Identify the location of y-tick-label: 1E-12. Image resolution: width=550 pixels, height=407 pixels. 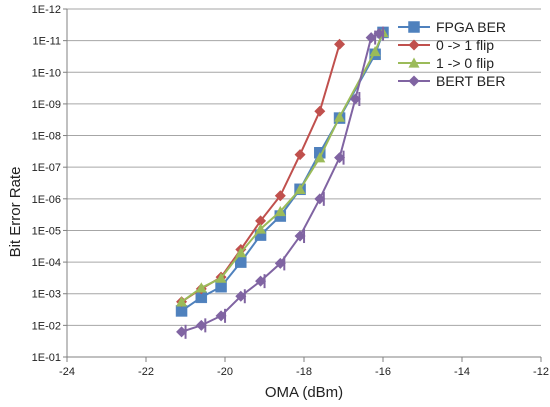
(46, 10).